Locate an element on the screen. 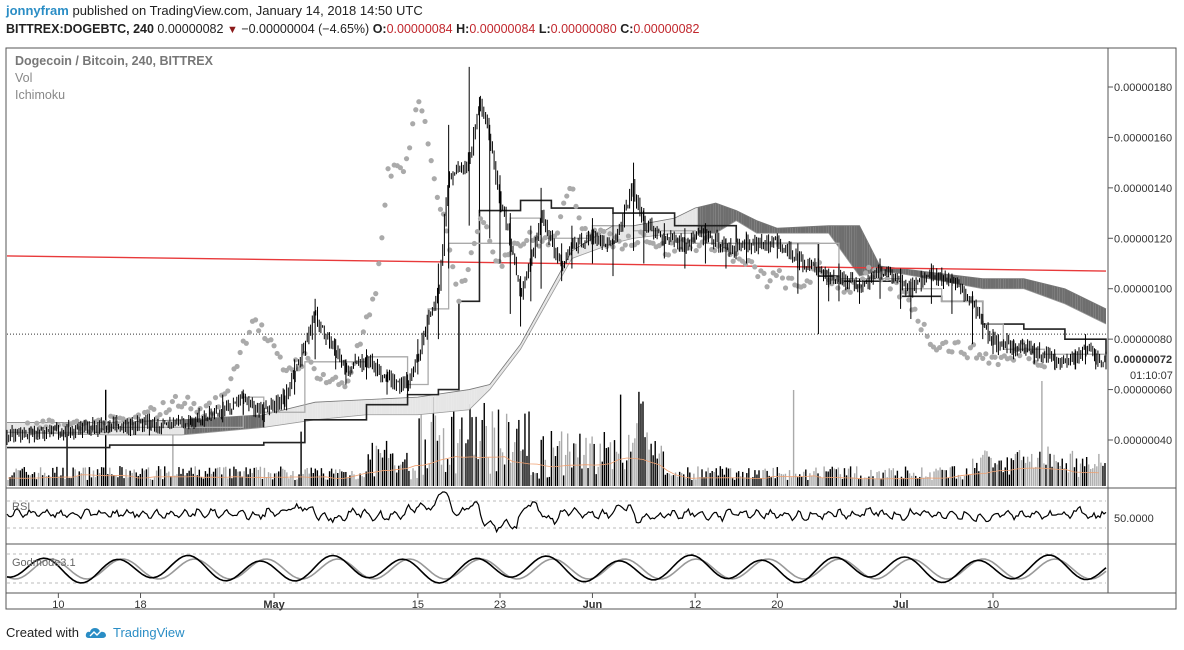 The height and width of the screenshot is (650, 1184). footer: Created with TradingView is located at coordinates (95, 633).